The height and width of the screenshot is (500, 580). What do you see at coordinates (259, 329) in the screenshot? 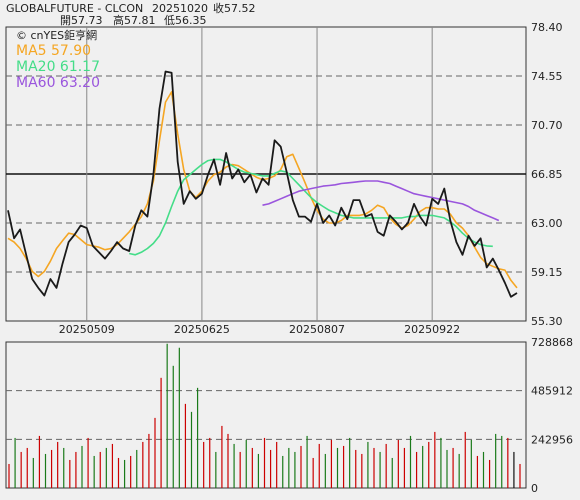
I see `date-axis: 20250509 20250625 20250807 20250922` at bounding box center [259, 329].